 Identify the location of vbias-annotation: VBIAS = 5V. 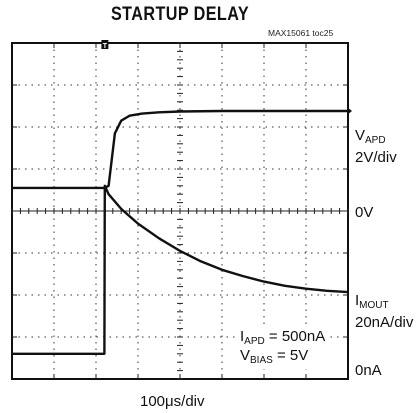
(274, 358).